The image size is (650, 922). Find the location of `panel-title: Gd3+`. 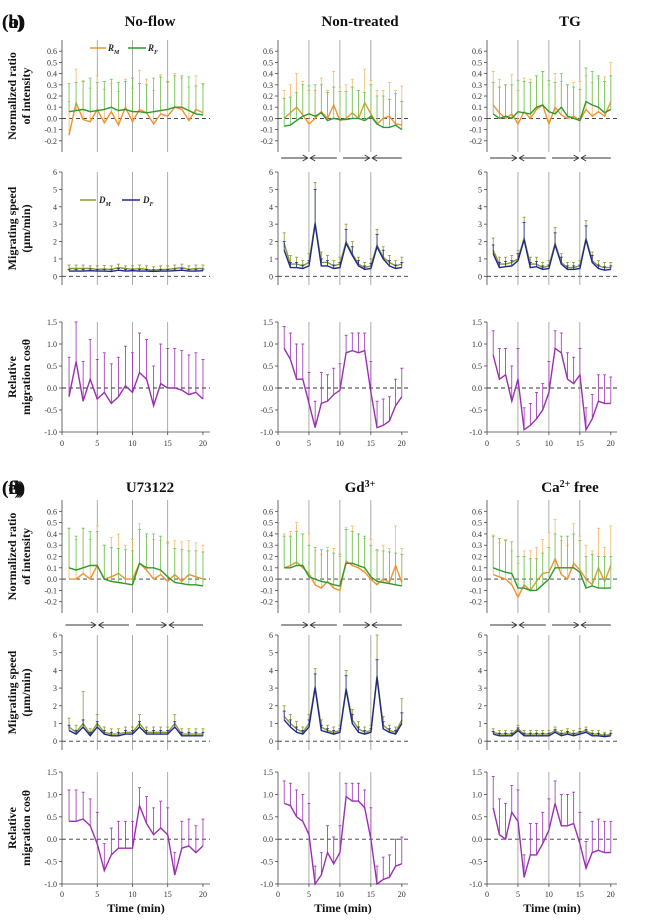

panel-title: Gd3+ is located at coordinates (360, 488).